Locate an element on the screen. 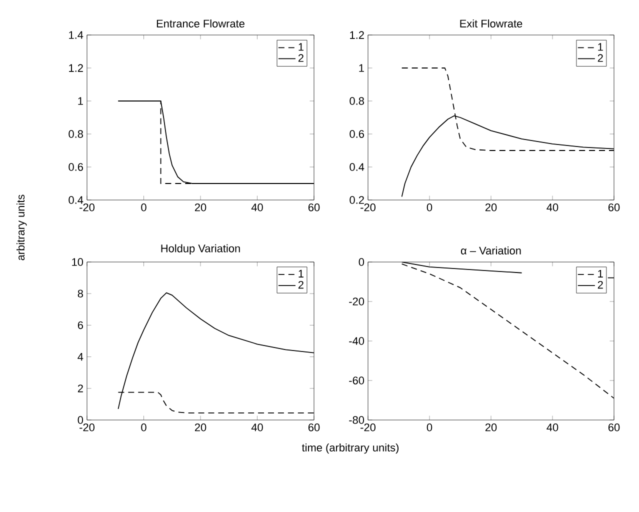 The height and width of the screenshot is (512, 639). y-tick-label: 4 is located at coordinates (81, 357).